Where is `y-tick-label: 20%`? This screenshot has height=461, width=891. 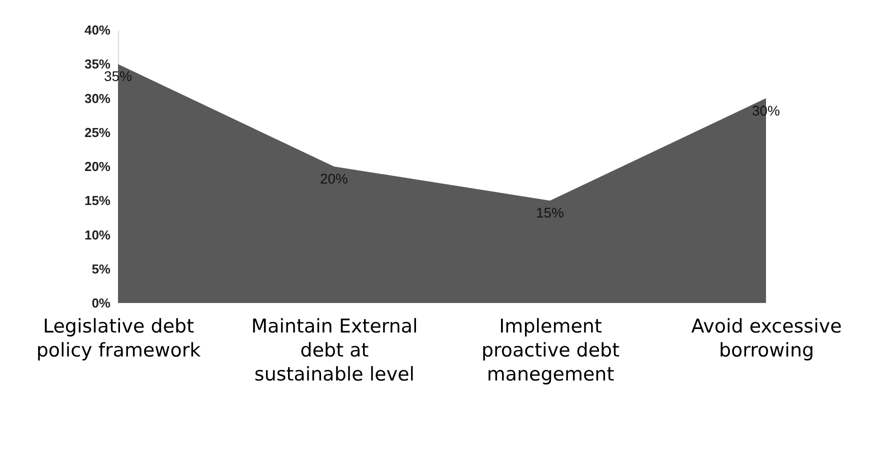 y-tick-label: 20% is located at coordinates (97, 166).